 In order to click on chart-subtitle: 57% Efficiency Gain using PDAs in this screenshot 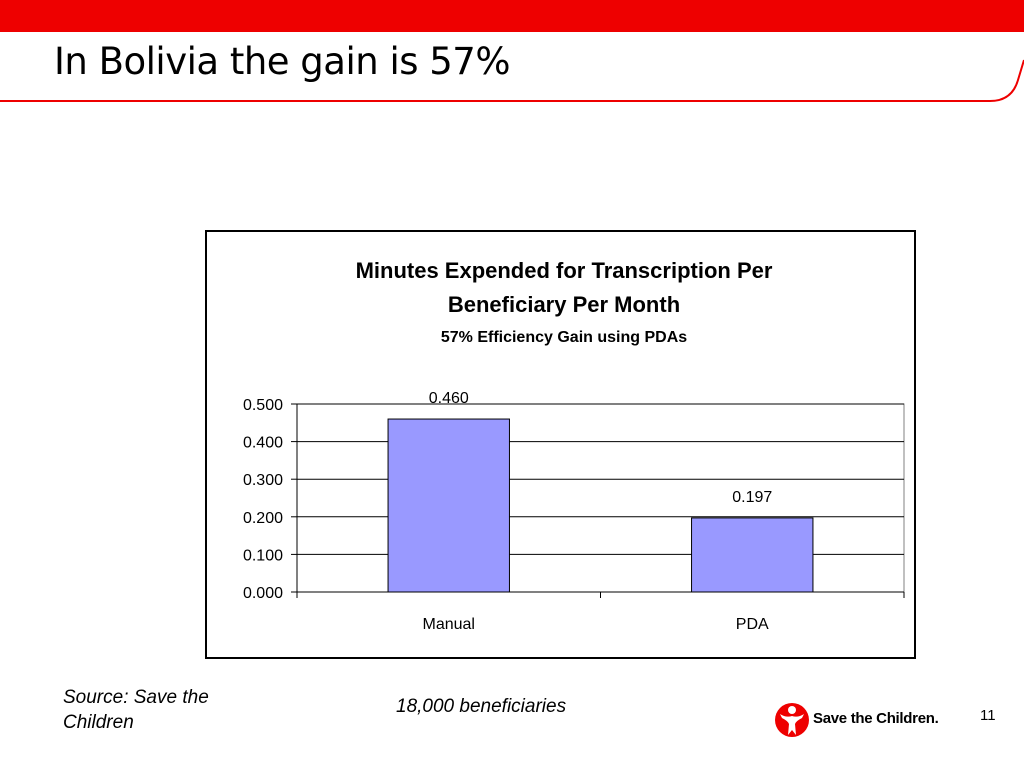, I will do `click(564, 337)`.